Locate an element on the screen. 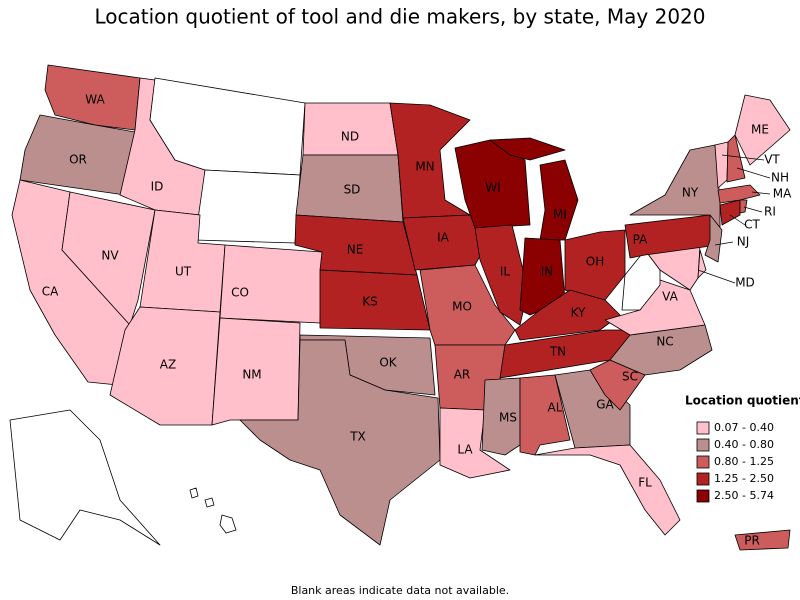  state-label: ID is located at coordinates (157, 187).